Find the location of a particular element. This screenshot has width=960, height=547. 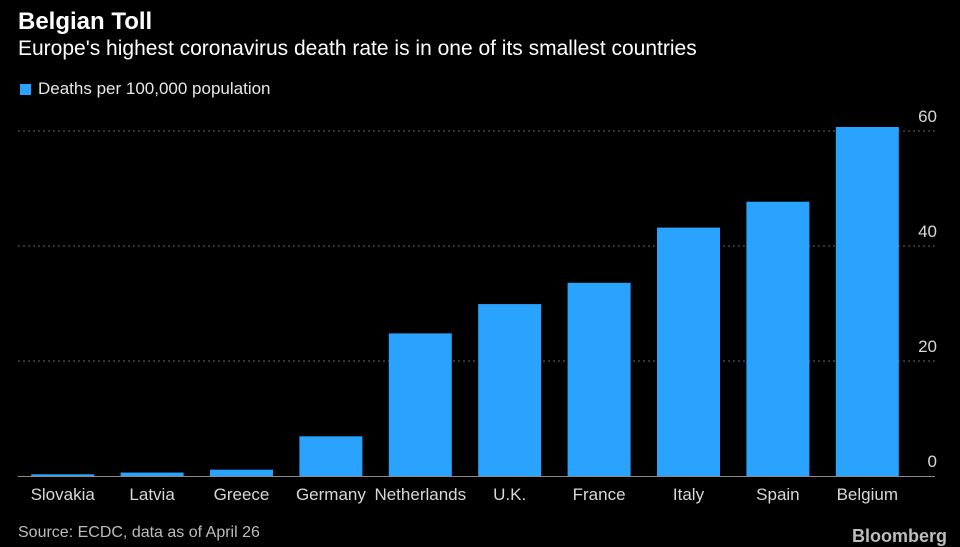

bar-netherlands is located at coordinates (420, 404).